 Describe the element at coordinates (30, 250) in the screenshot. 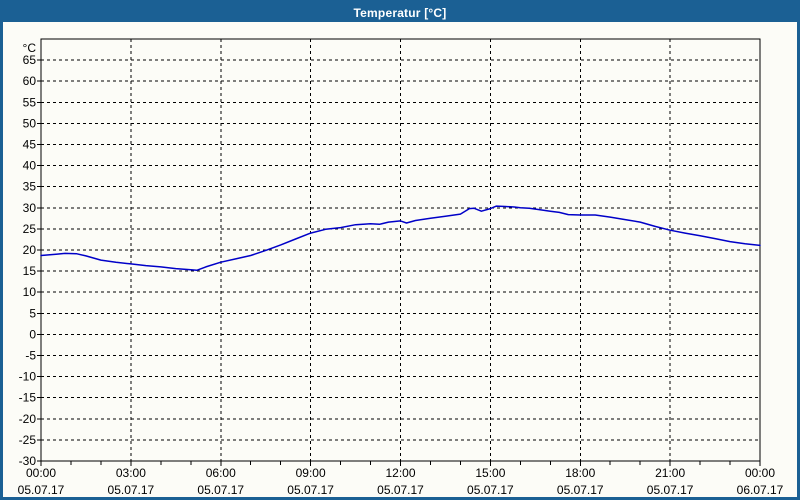

I see `y-tick-label: 20` at that location.